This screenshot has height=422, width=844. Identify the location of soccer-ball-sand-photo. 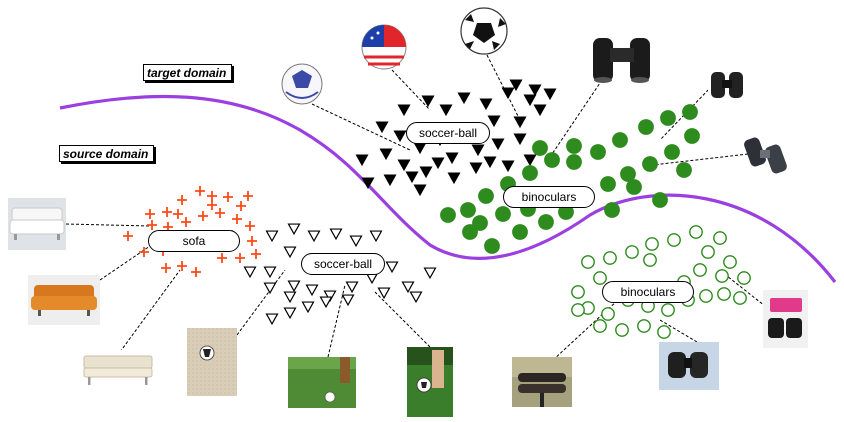
(212, 362).